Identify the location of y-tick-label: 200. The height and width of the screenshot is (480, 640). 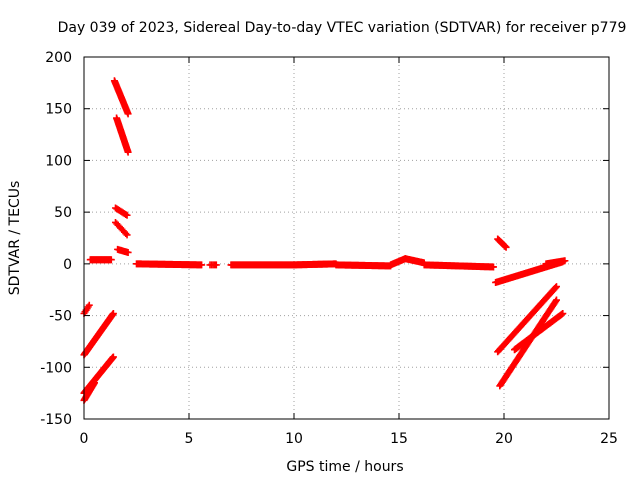
(58, 58).